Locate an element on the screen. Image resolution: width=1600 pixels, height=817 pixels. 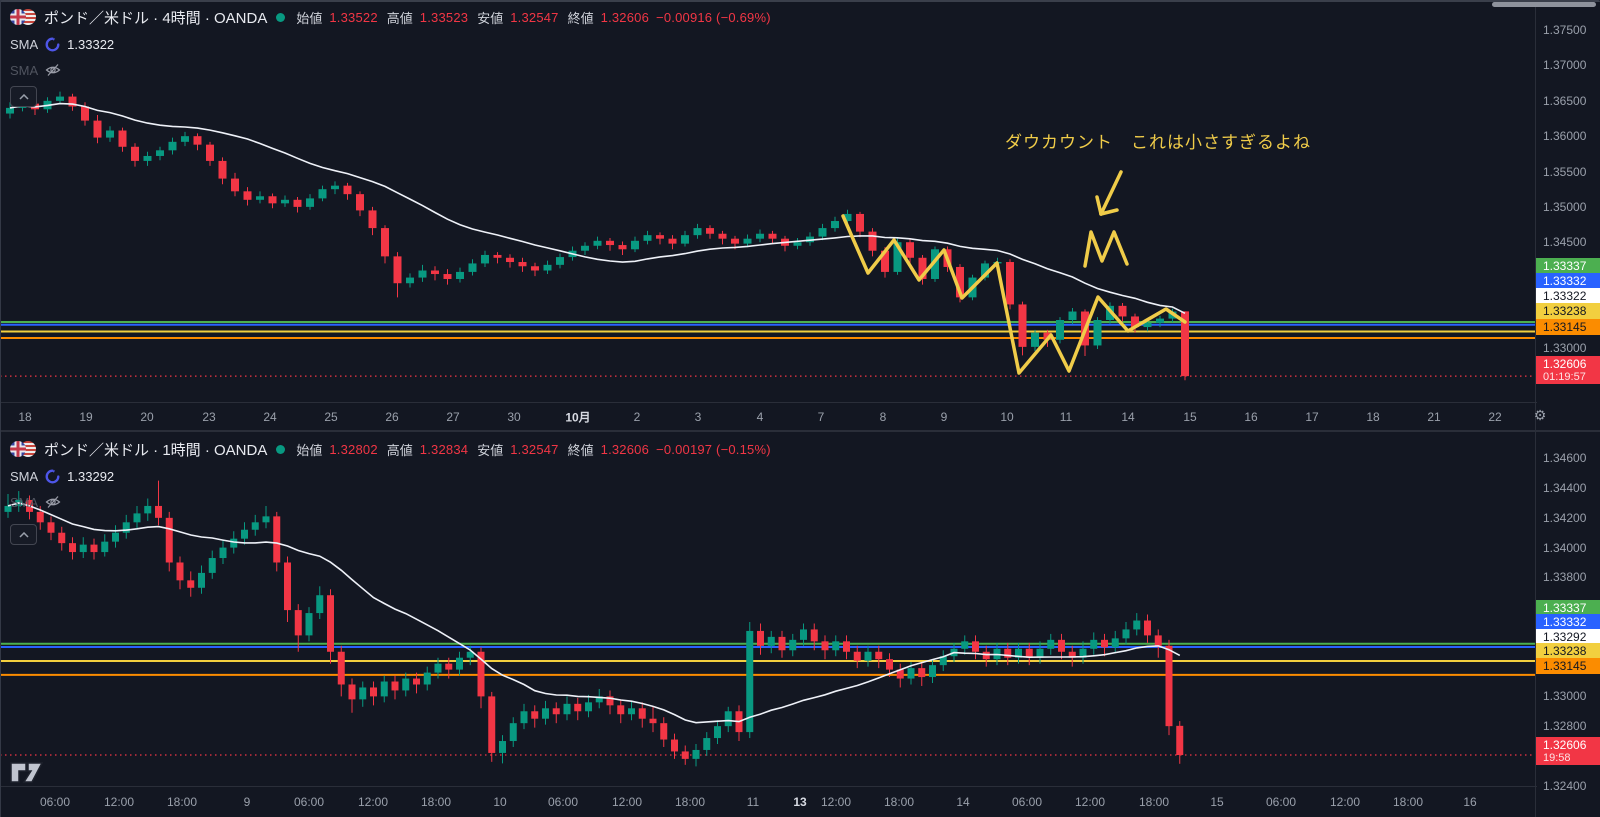
sma-value: 1.33322 is located at coordinates (91, 44).